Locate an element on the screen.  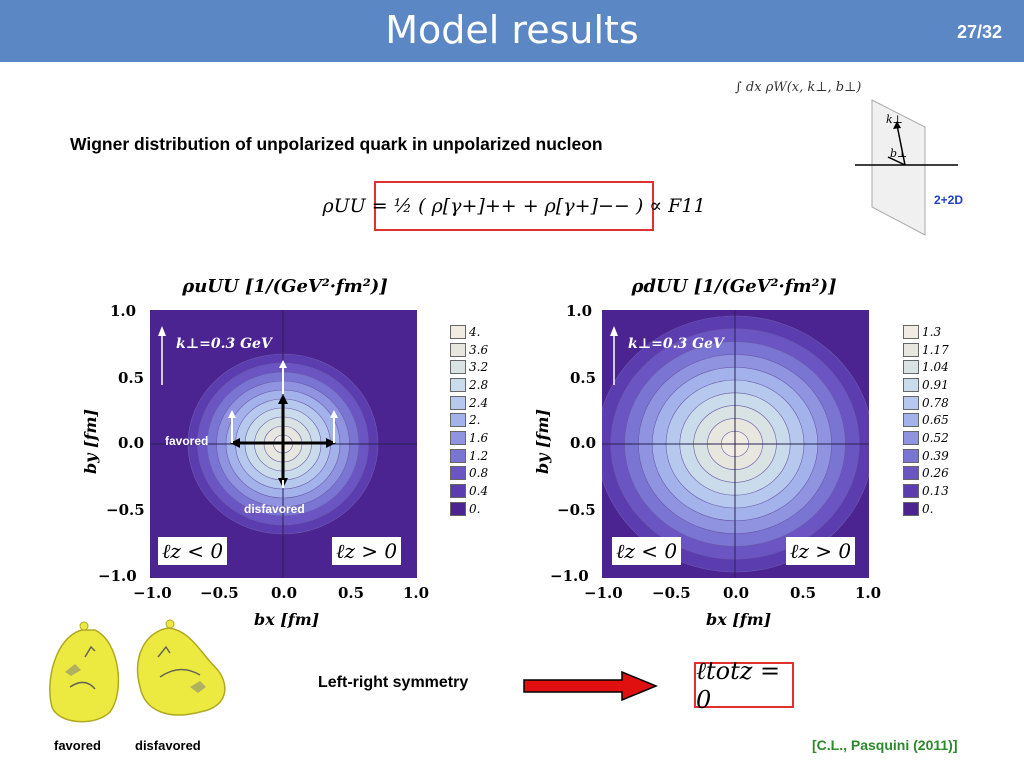
legend-row: 0.26 is located at coordinates (926, 474).